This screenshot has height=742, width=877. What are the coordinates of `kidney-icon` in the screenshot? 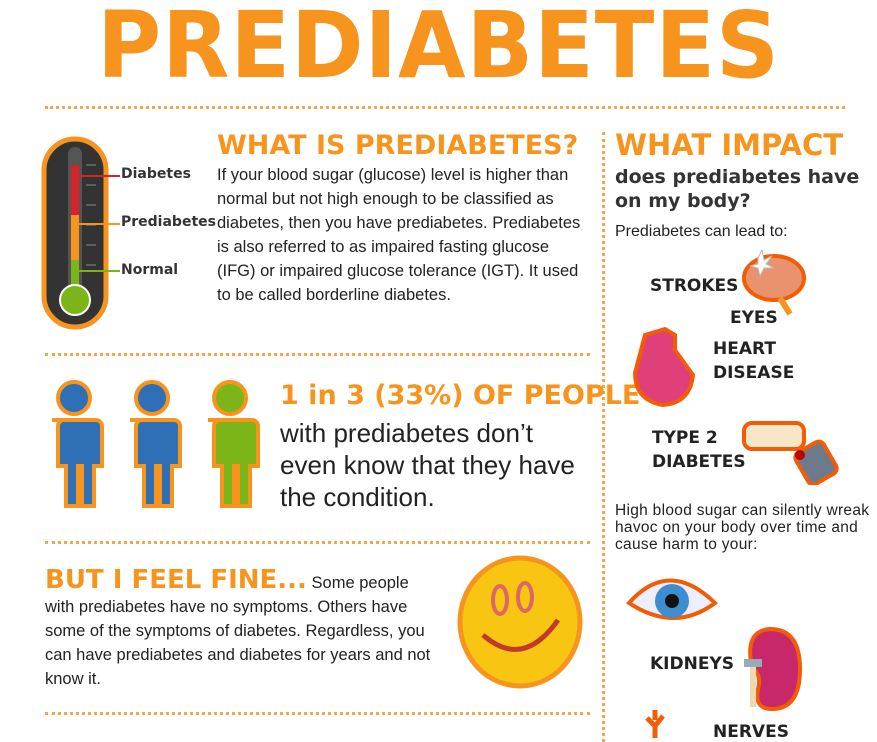 It's located at (773, 669).